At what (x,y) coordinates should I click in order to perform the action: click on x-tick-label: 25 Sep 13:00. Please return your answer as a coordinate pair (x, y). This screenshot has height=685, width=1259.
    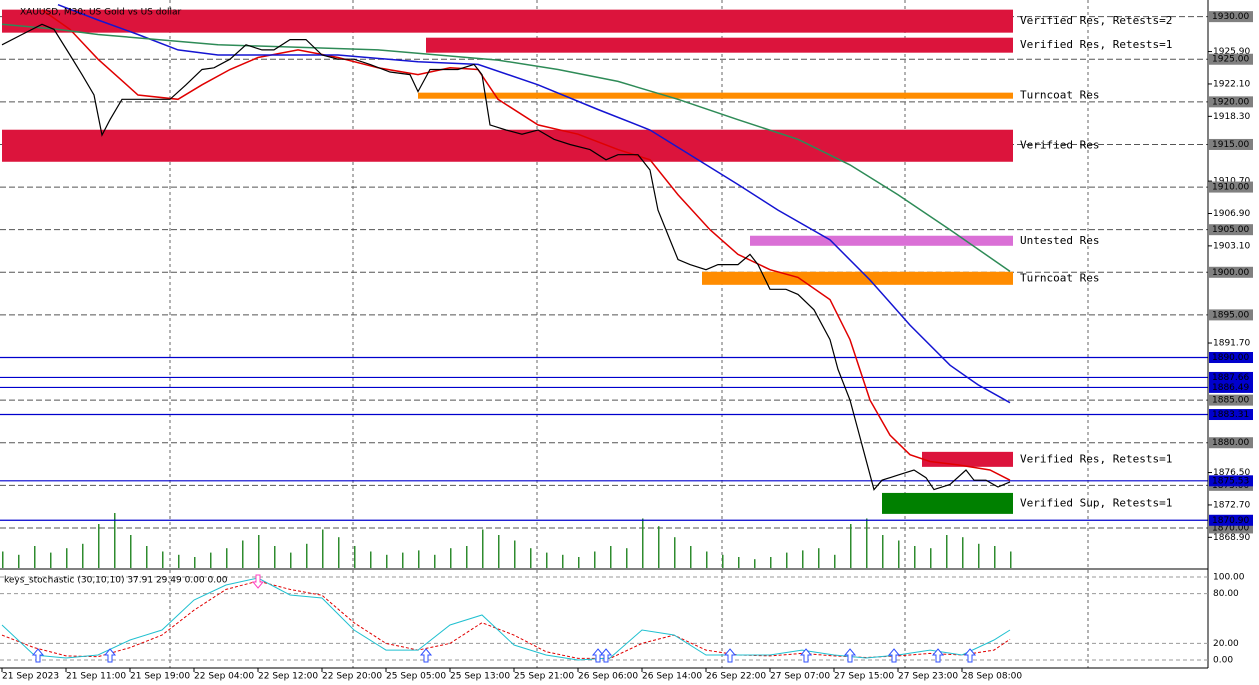
    Looking at the image, I should click on (480, 677).